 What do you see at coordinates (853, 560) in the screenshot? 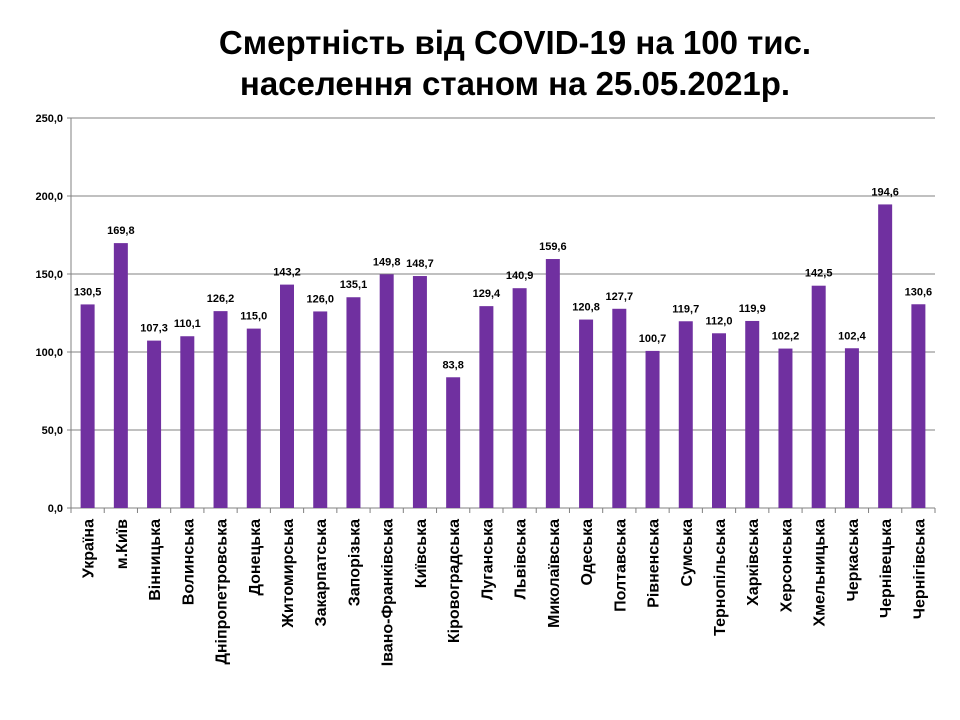
I see `category-label: Черкаська` at bounding box center [853, 560].